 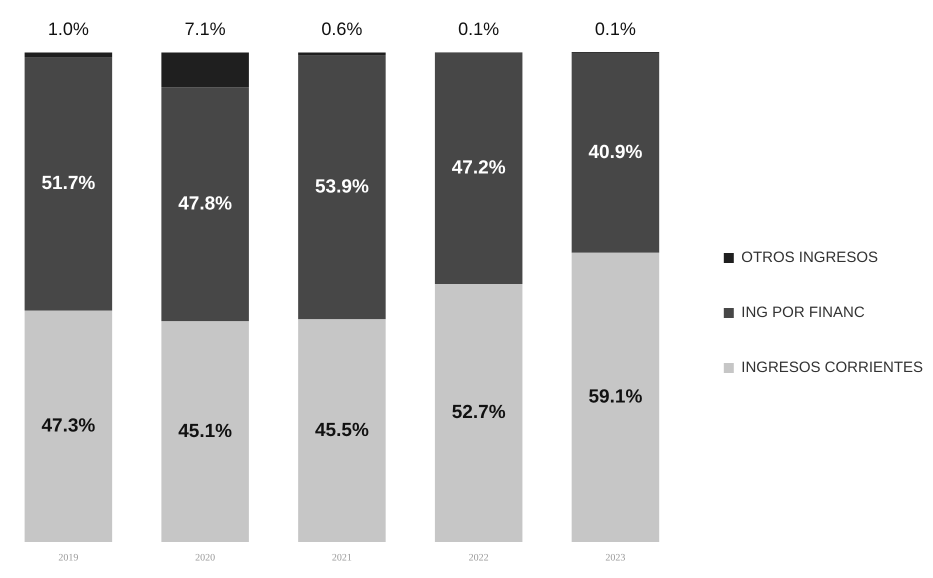 I want to click on data-label: 7.1%, so click(x=205, y=28).